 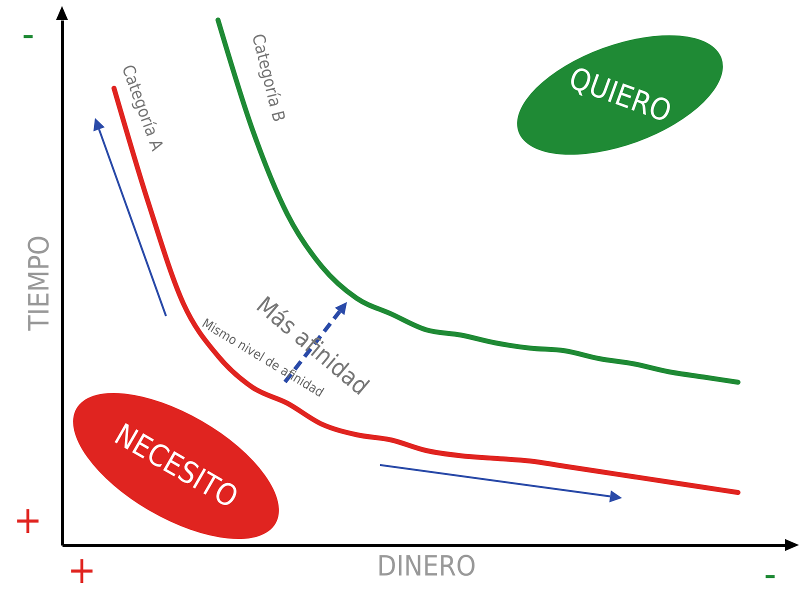 What do you see at coordinates (426, 566) in the screenshot?
I see `x-axis-title: DINERO` at bounding box center [426, 566].